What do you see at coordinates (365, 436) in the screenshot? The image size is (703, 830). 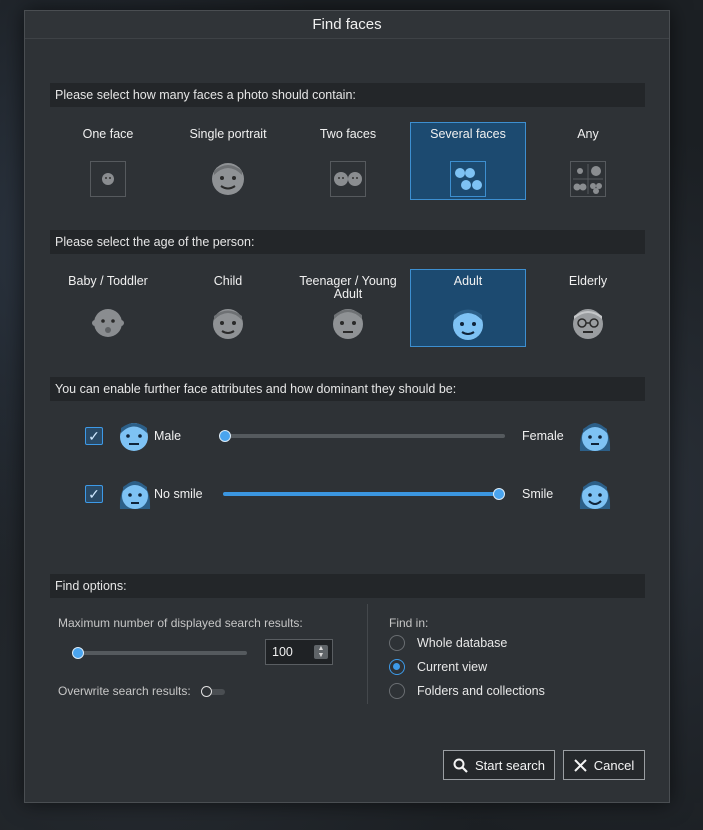 I see `gender-slider-track` at bounding box center [365, 436].